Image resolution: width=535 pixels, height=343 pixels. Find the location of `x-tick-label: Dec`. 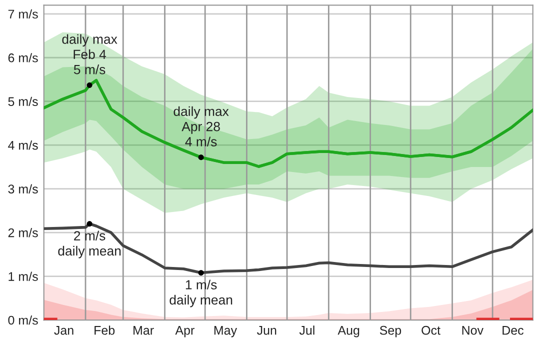

x-tick-label: Dec is located at coordinates (513, 330).